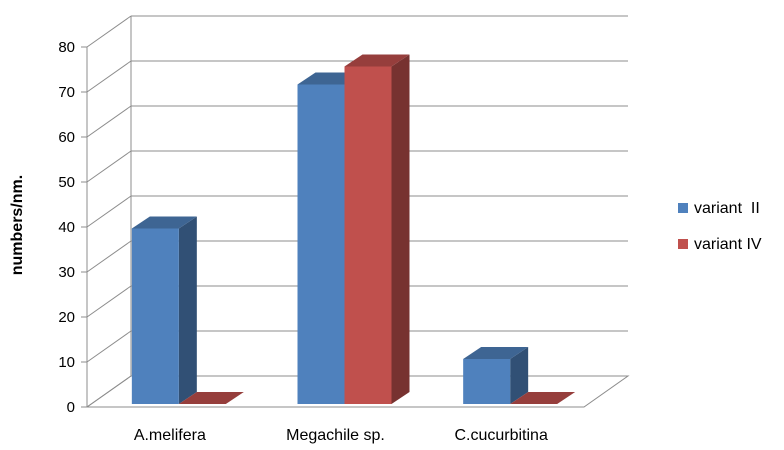 The width and height of the screenshot is (784, 450). Describe the element at coordinates (500, 435) in the screenshot. I see `x-tick-label: C.cucurbitina` at that location.